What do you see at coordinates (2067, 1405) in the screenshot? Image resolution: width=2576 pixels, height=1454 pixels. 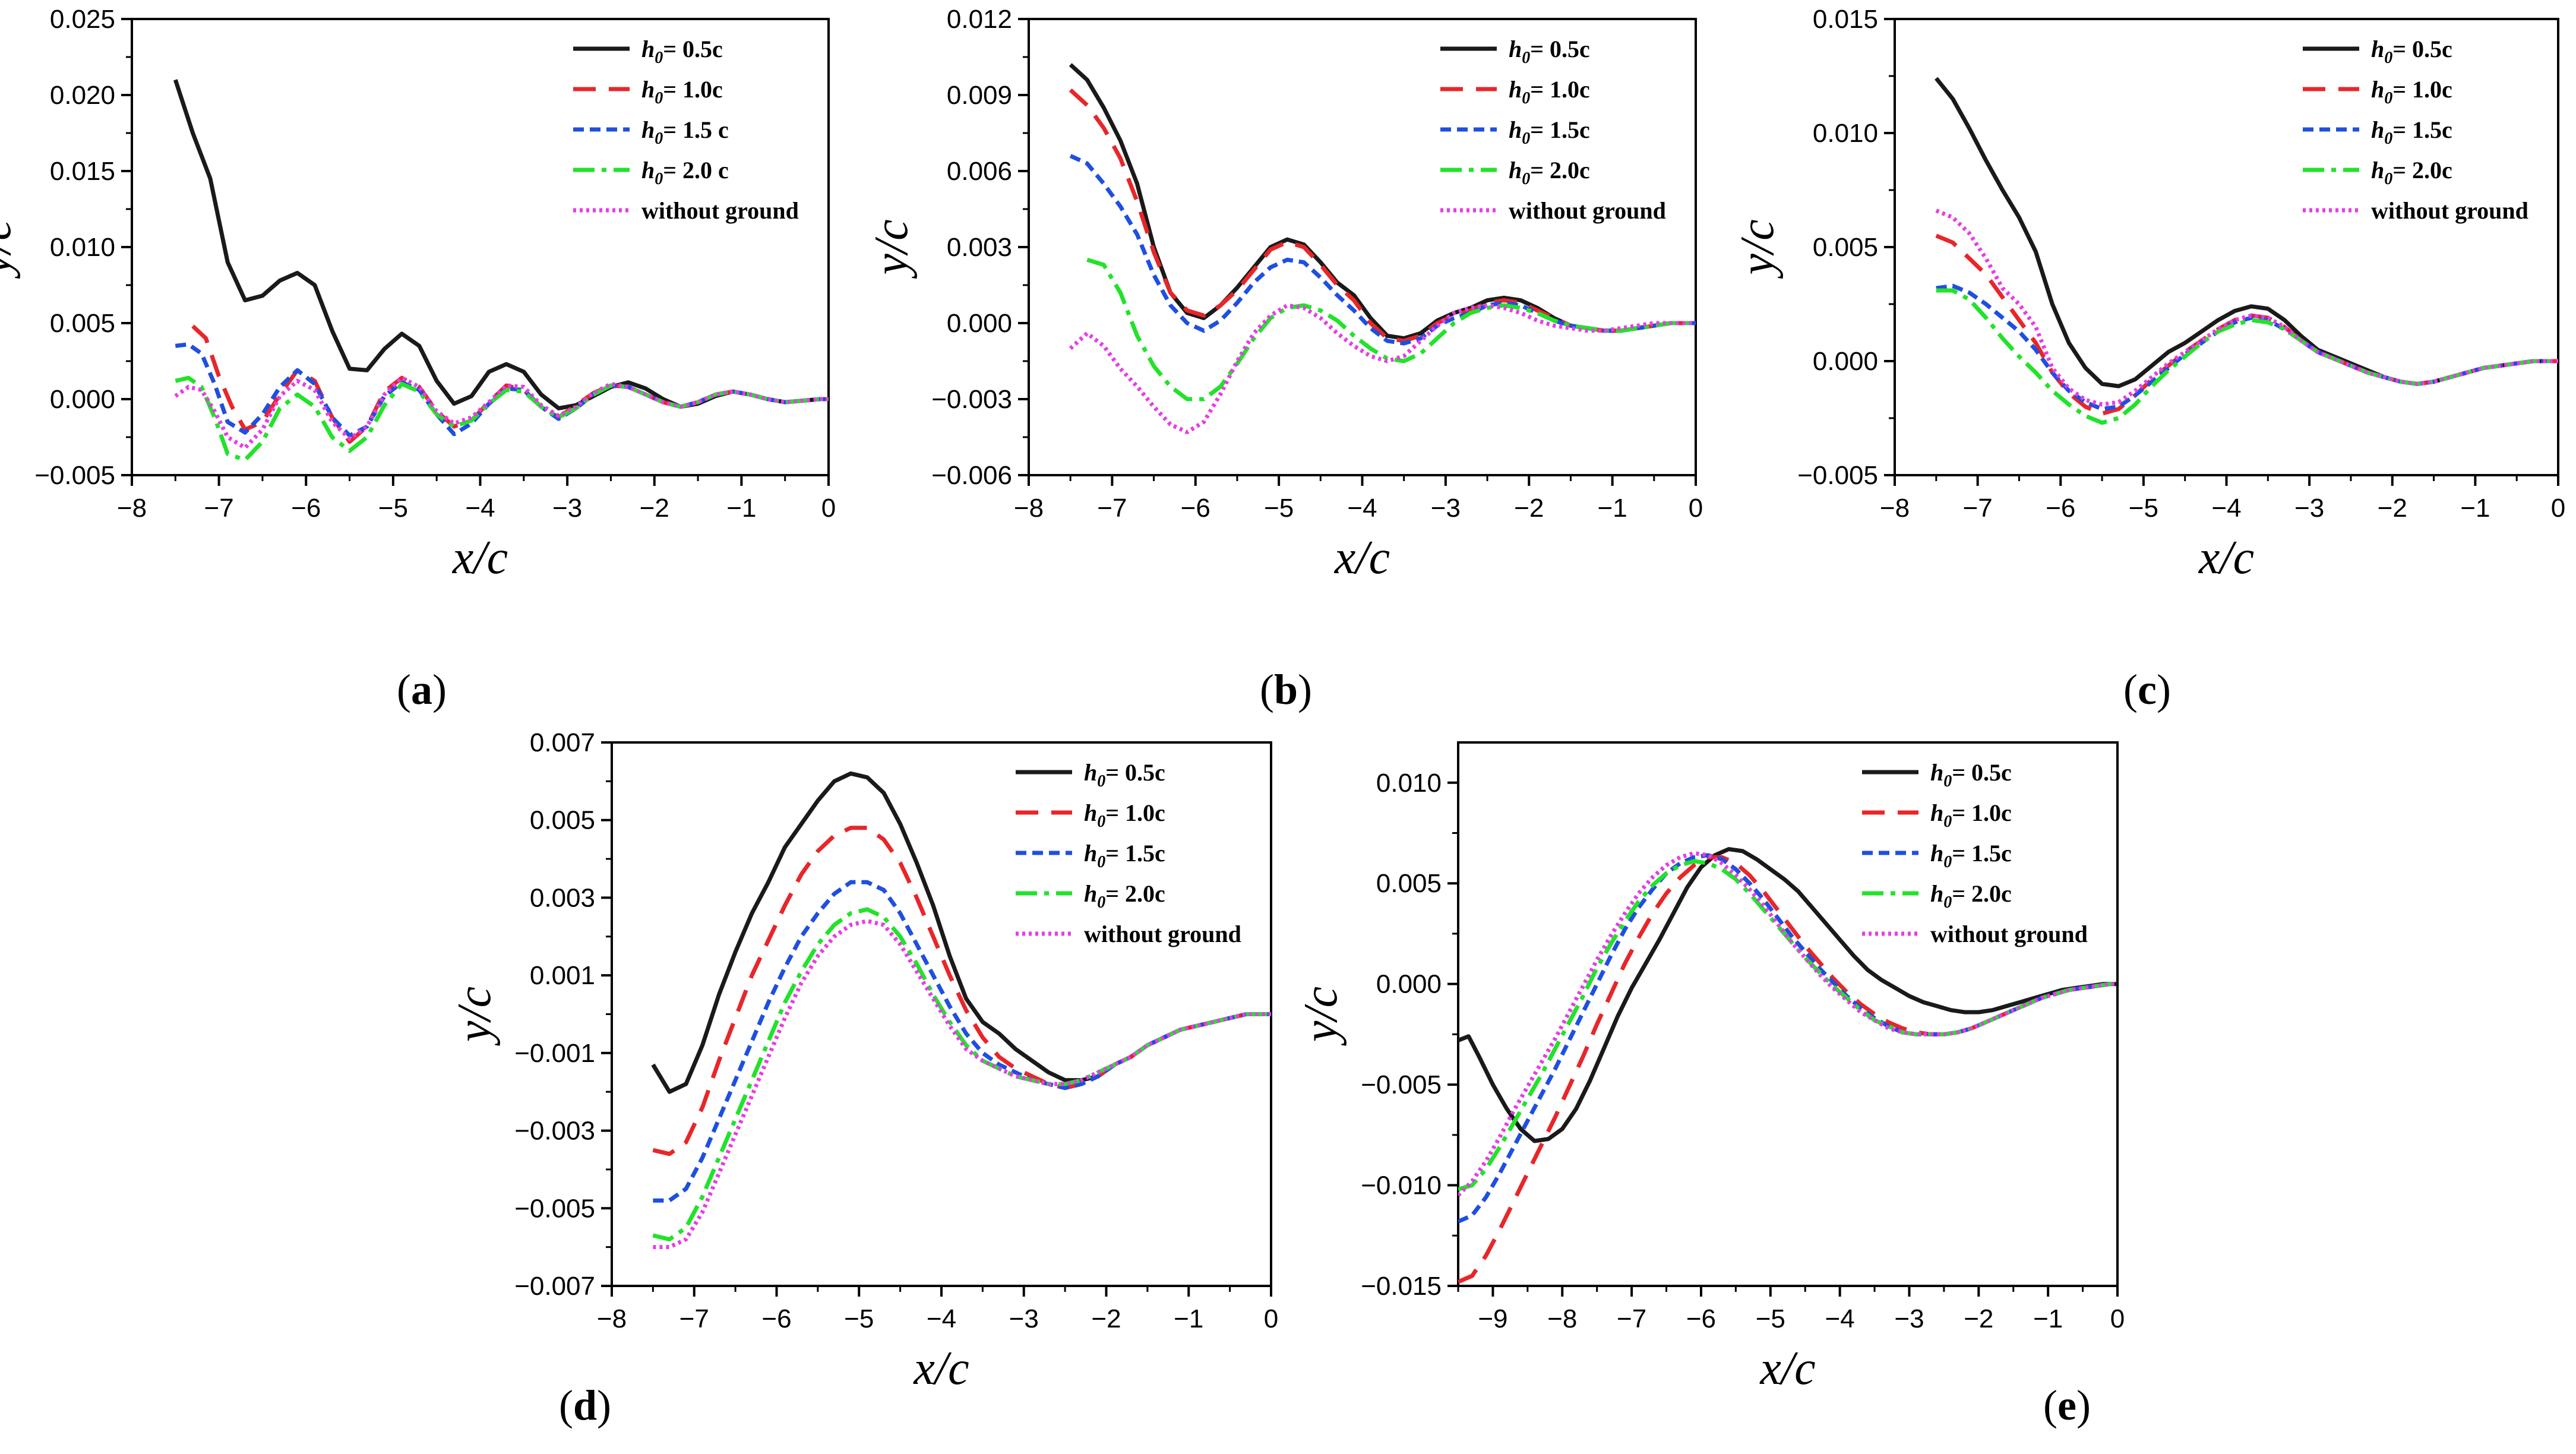 I see `panel-label-e: (e)` at bounding box center [2067, 1405].